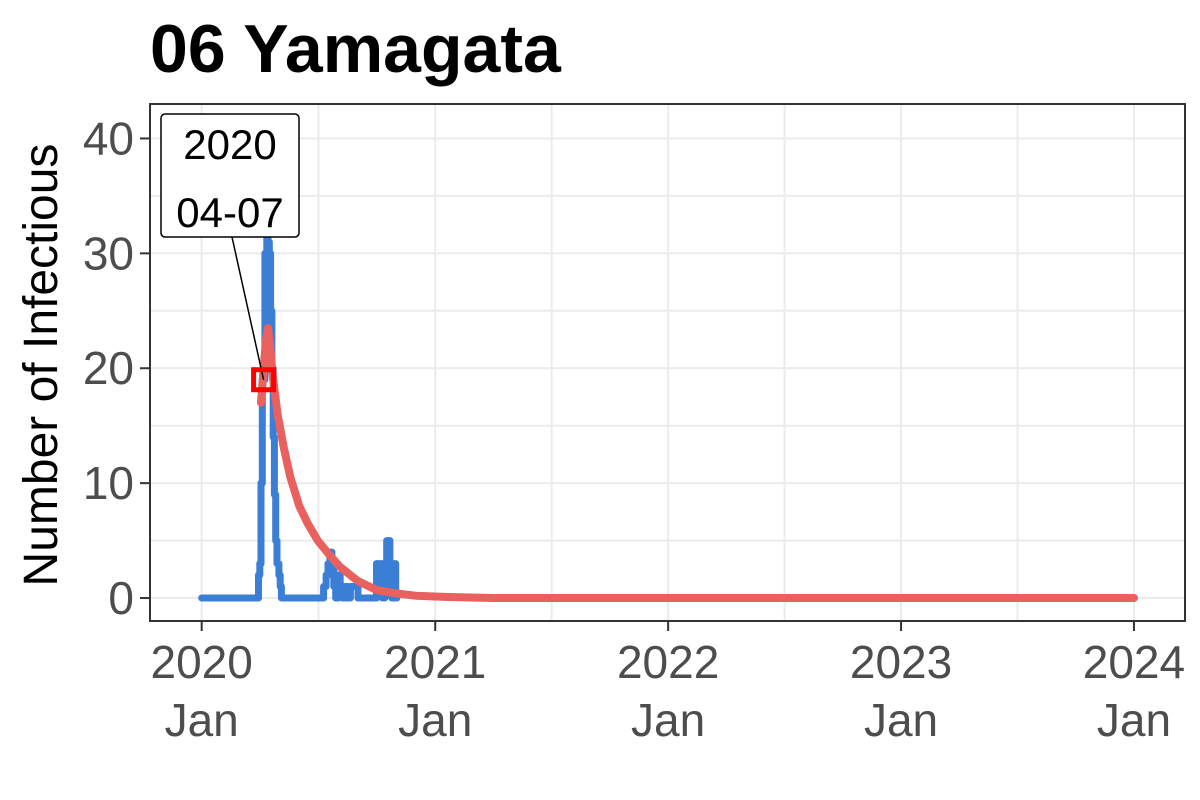  I want to click on annotation-label-line1: 2020, so click(229, 144).